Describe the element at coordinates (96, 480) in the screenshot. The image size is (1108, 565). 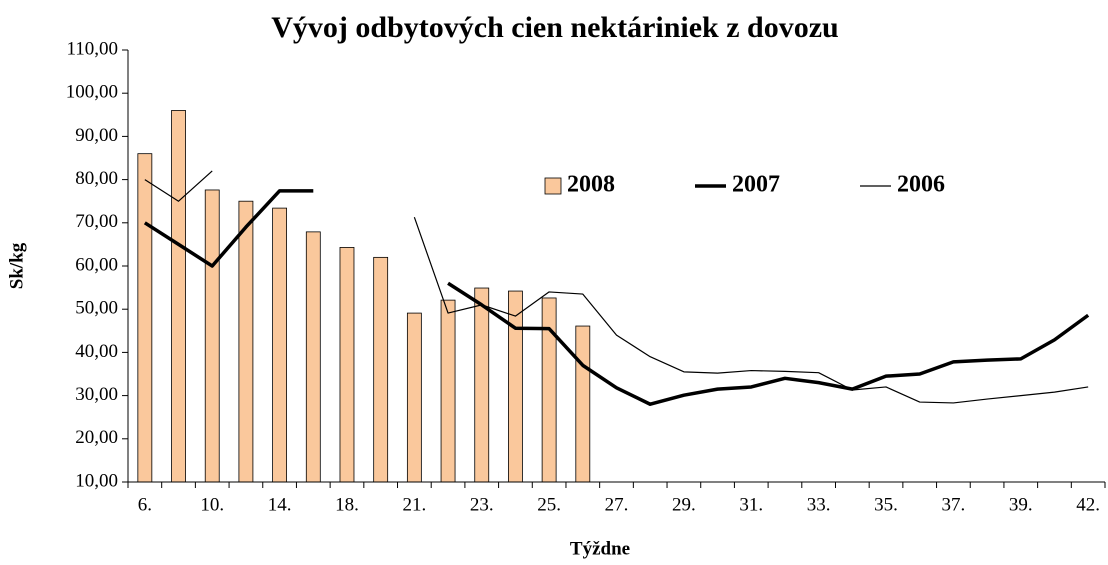
I see `y-tick-label: 10,00` at that location.